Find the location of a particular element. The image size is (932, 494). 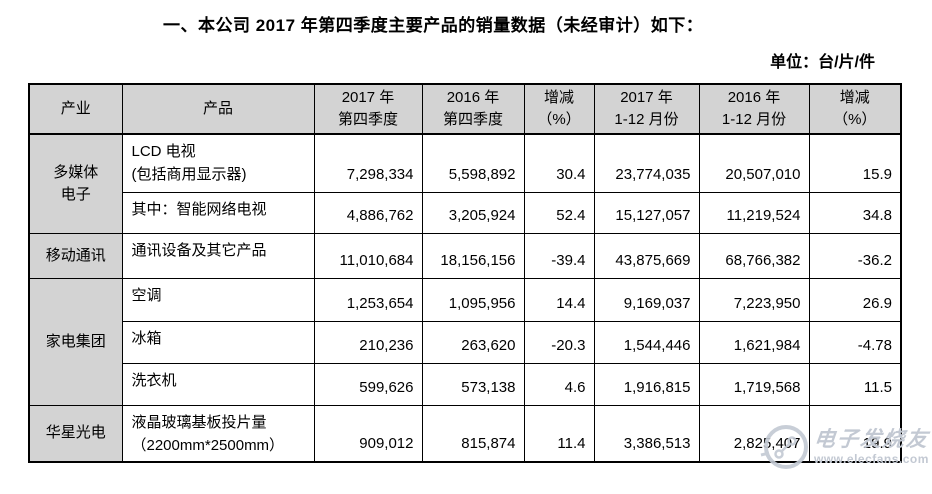

value-cell: 23,774,035 is located at coordinates (646, 163).